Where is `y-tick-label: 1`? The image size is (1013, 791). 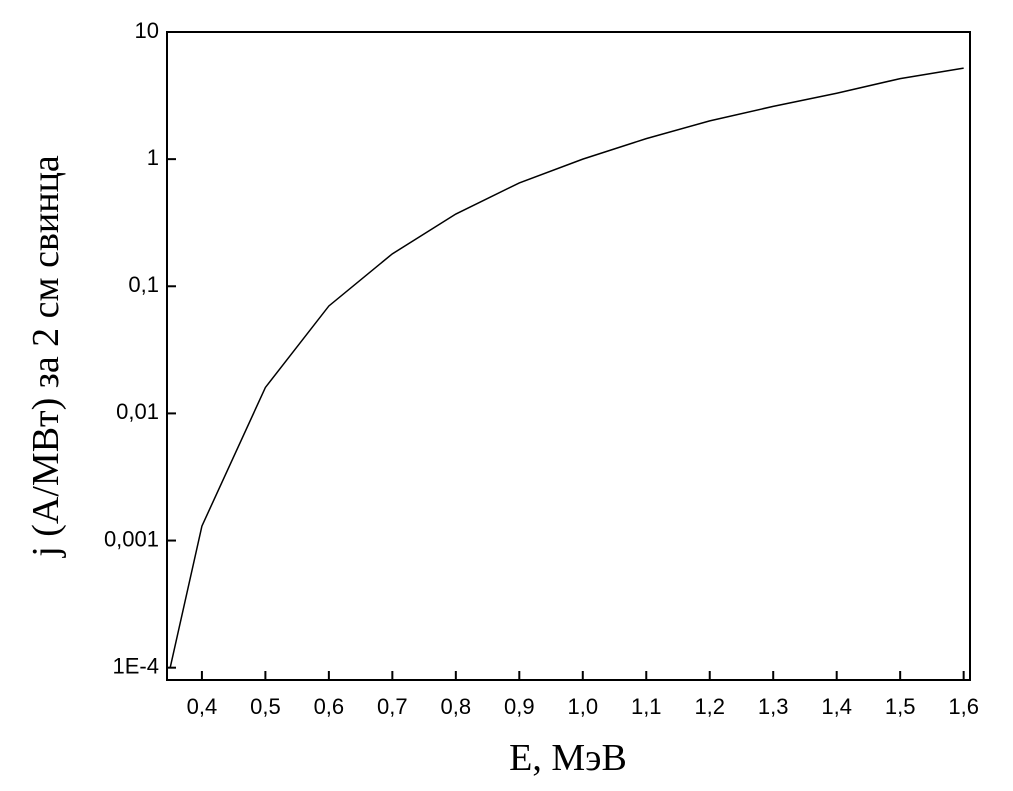
y-tick-label: 1 is located at coordinates (153, 157).